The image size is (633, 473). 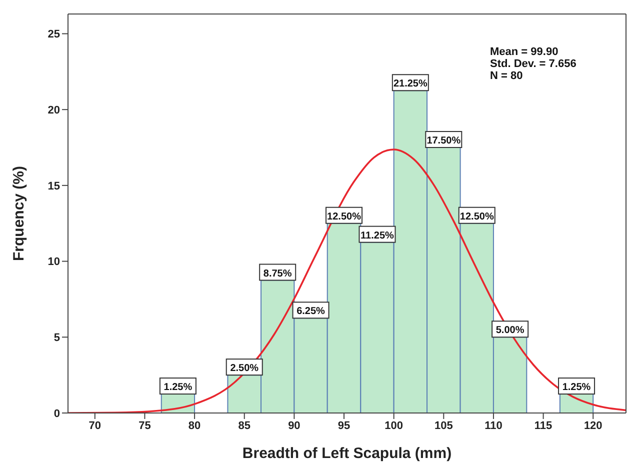 What do you see at coordinates (525, 52) in the screenshot?
I see `annotation: Mean = 99.90` at bounding box center [525, 52].